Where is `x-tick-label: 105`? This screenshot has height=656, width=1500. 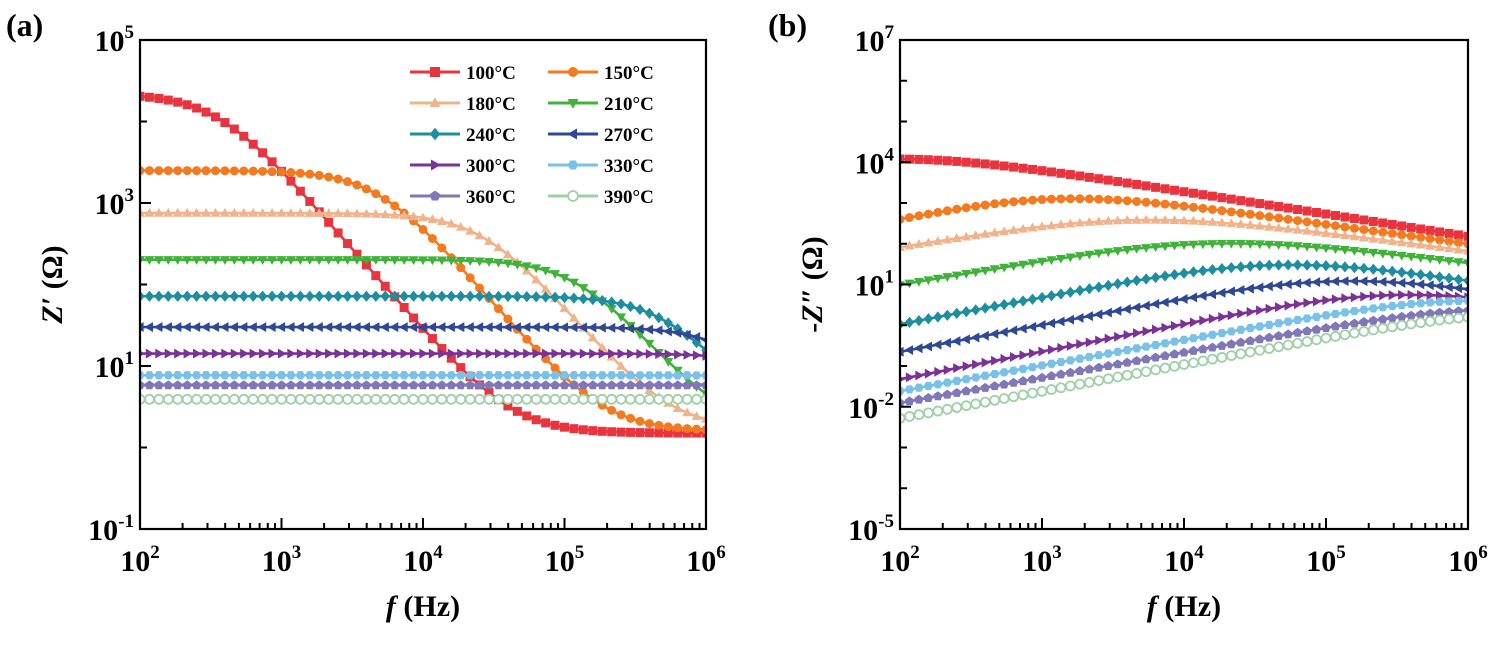 x-tick-label: 105 is located at coordinates (1326, 560).